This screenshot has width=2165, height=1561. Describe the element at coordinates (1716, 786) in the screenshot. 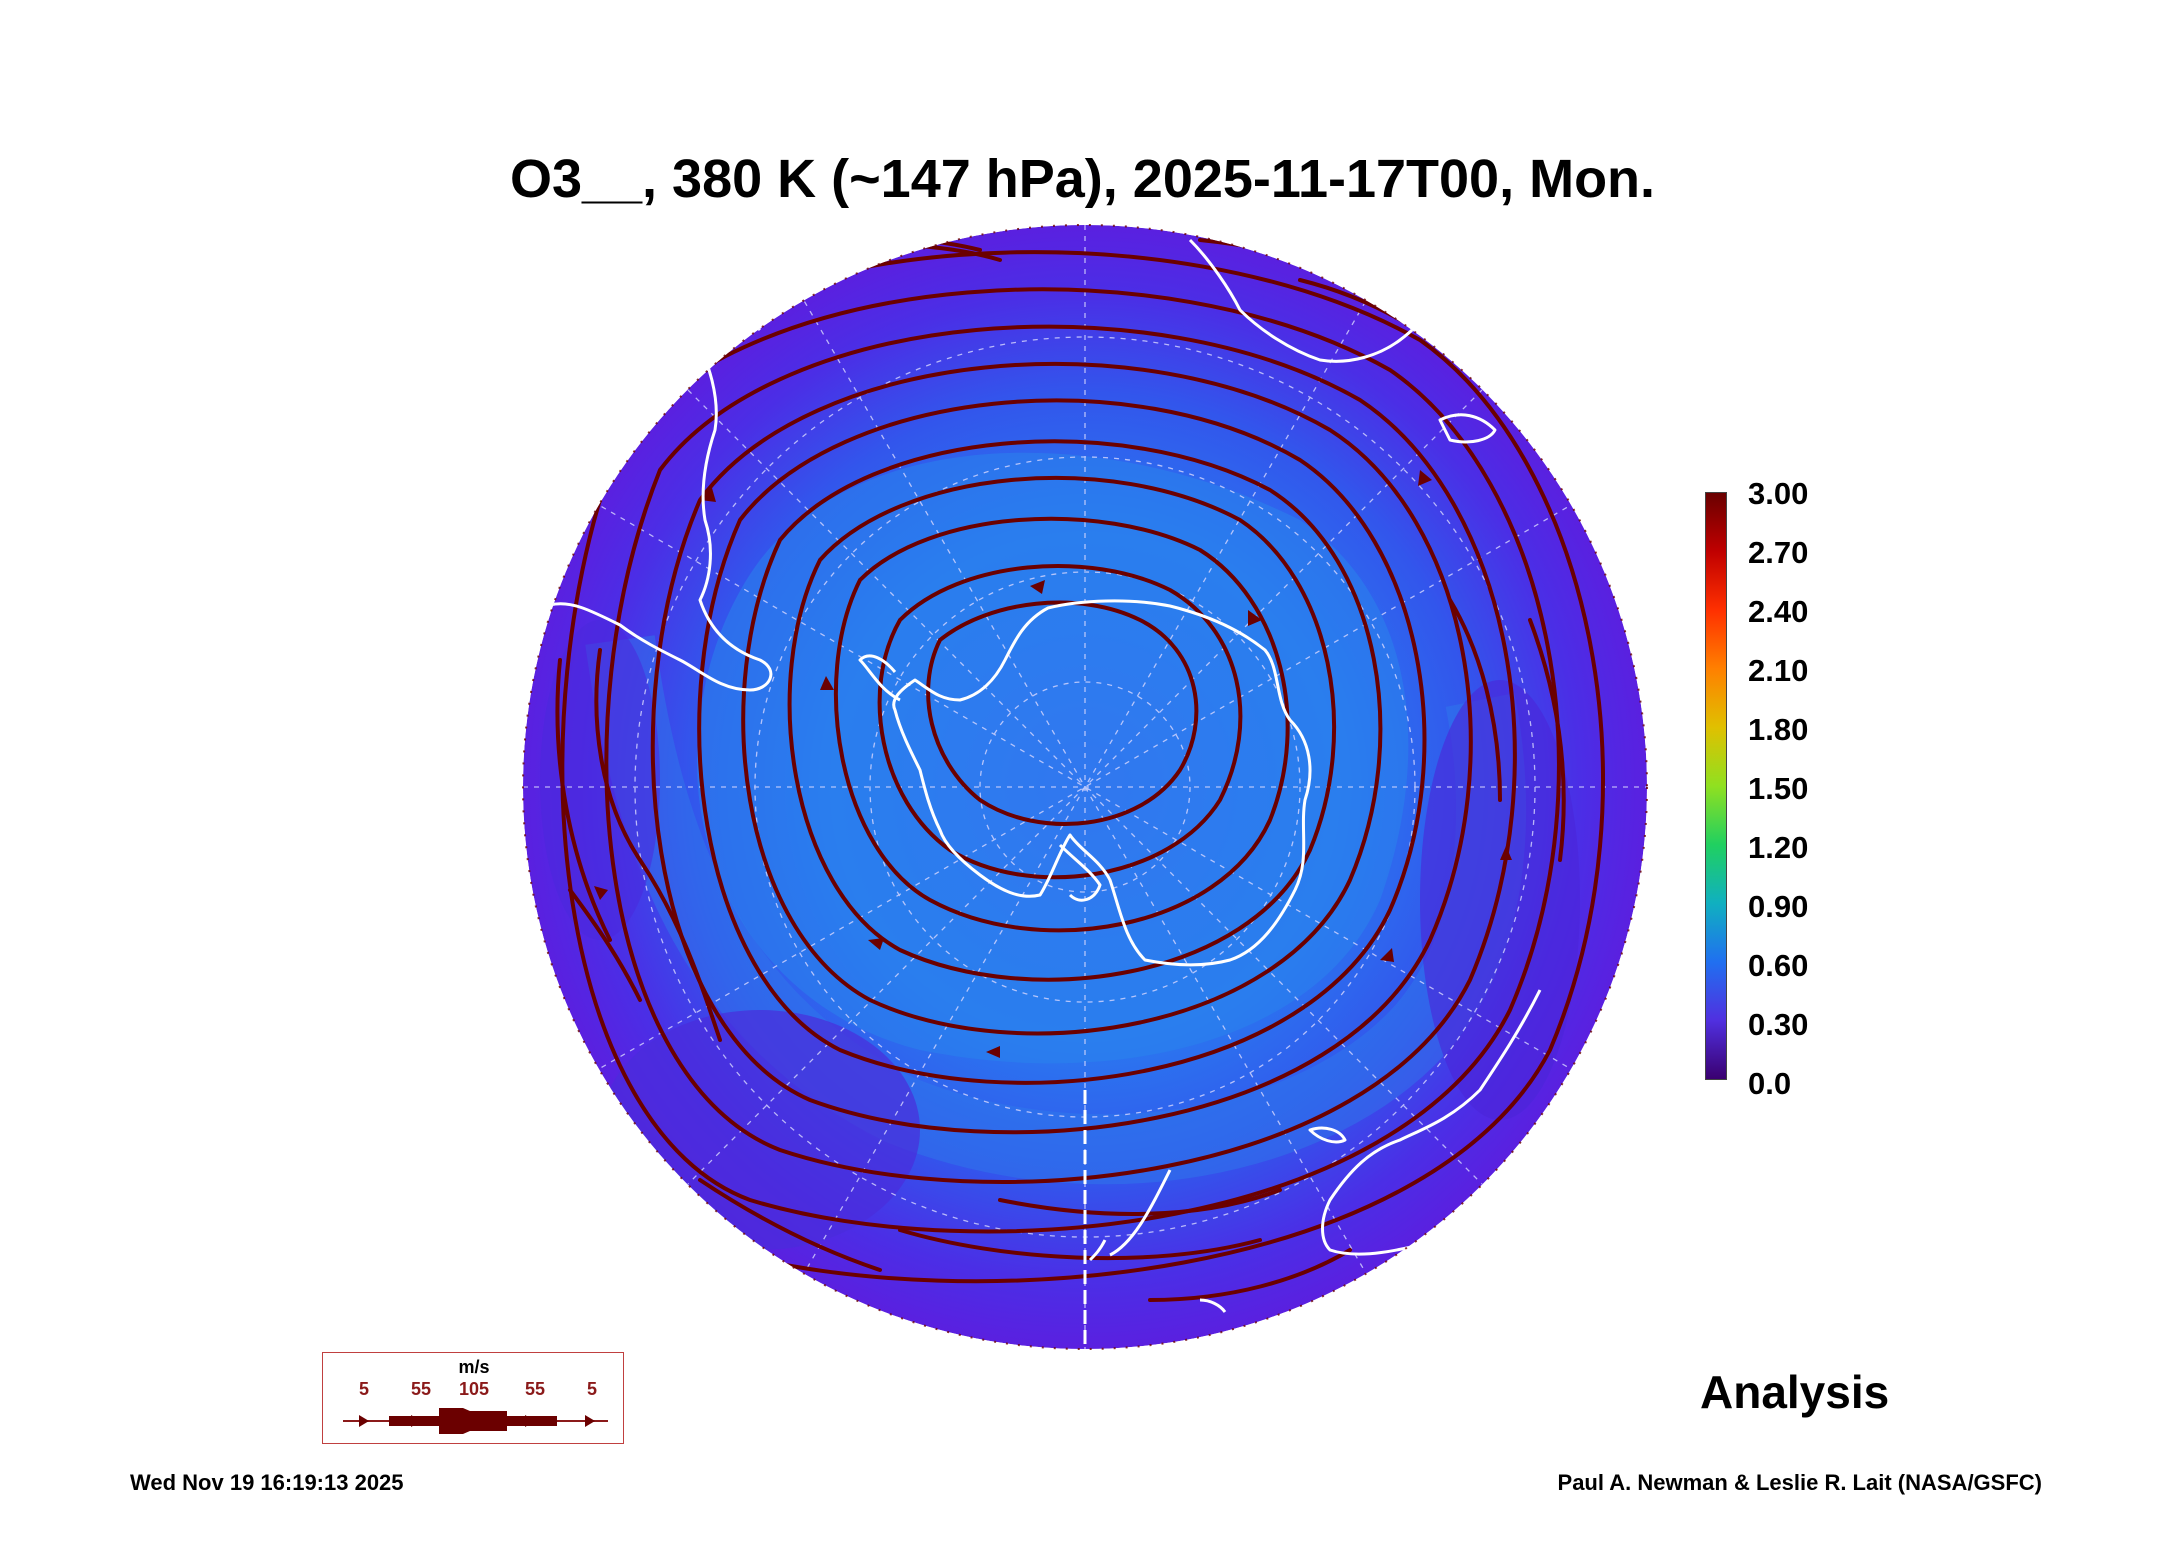

I see `colorbar` at that location.